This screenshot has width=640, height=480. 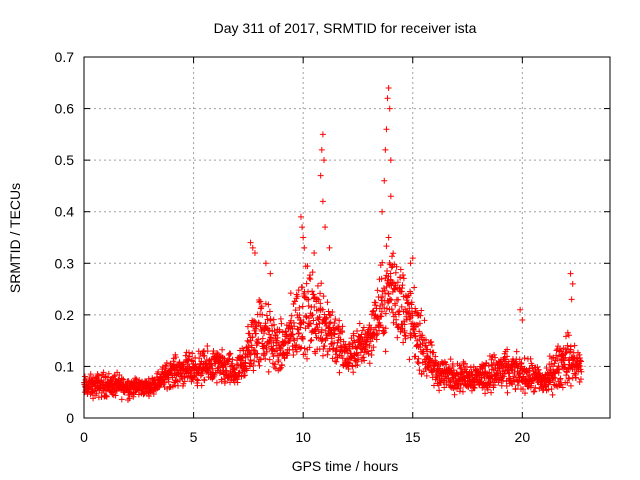 I want to click on y-tick-label: 0, so click(x=70, y=418).